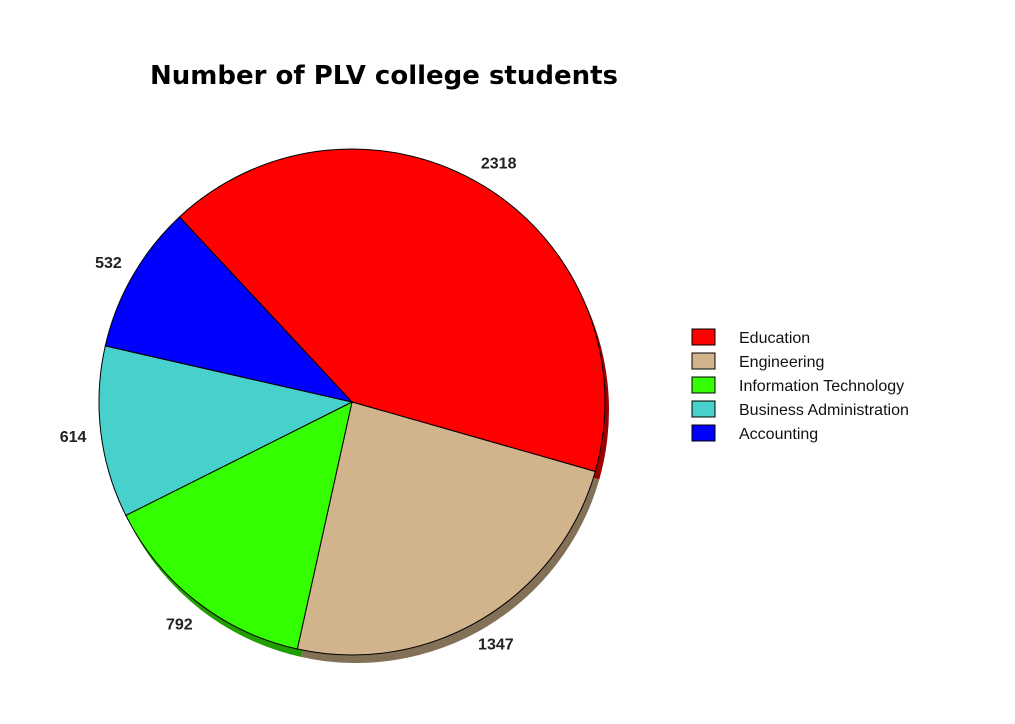  Describe the element at coordinates (73, 437) in the screenshot. I see `slice-label-business-administration: 614` at that location.